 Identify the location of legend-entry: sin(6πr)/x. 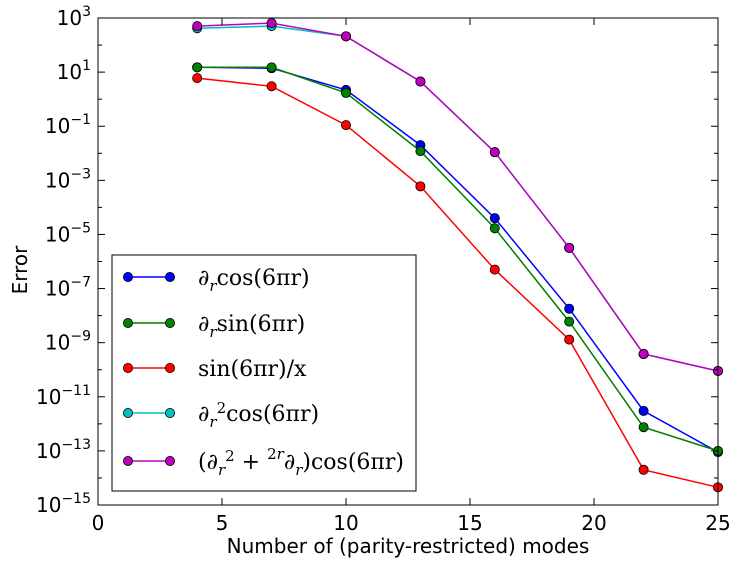
(215, 369).